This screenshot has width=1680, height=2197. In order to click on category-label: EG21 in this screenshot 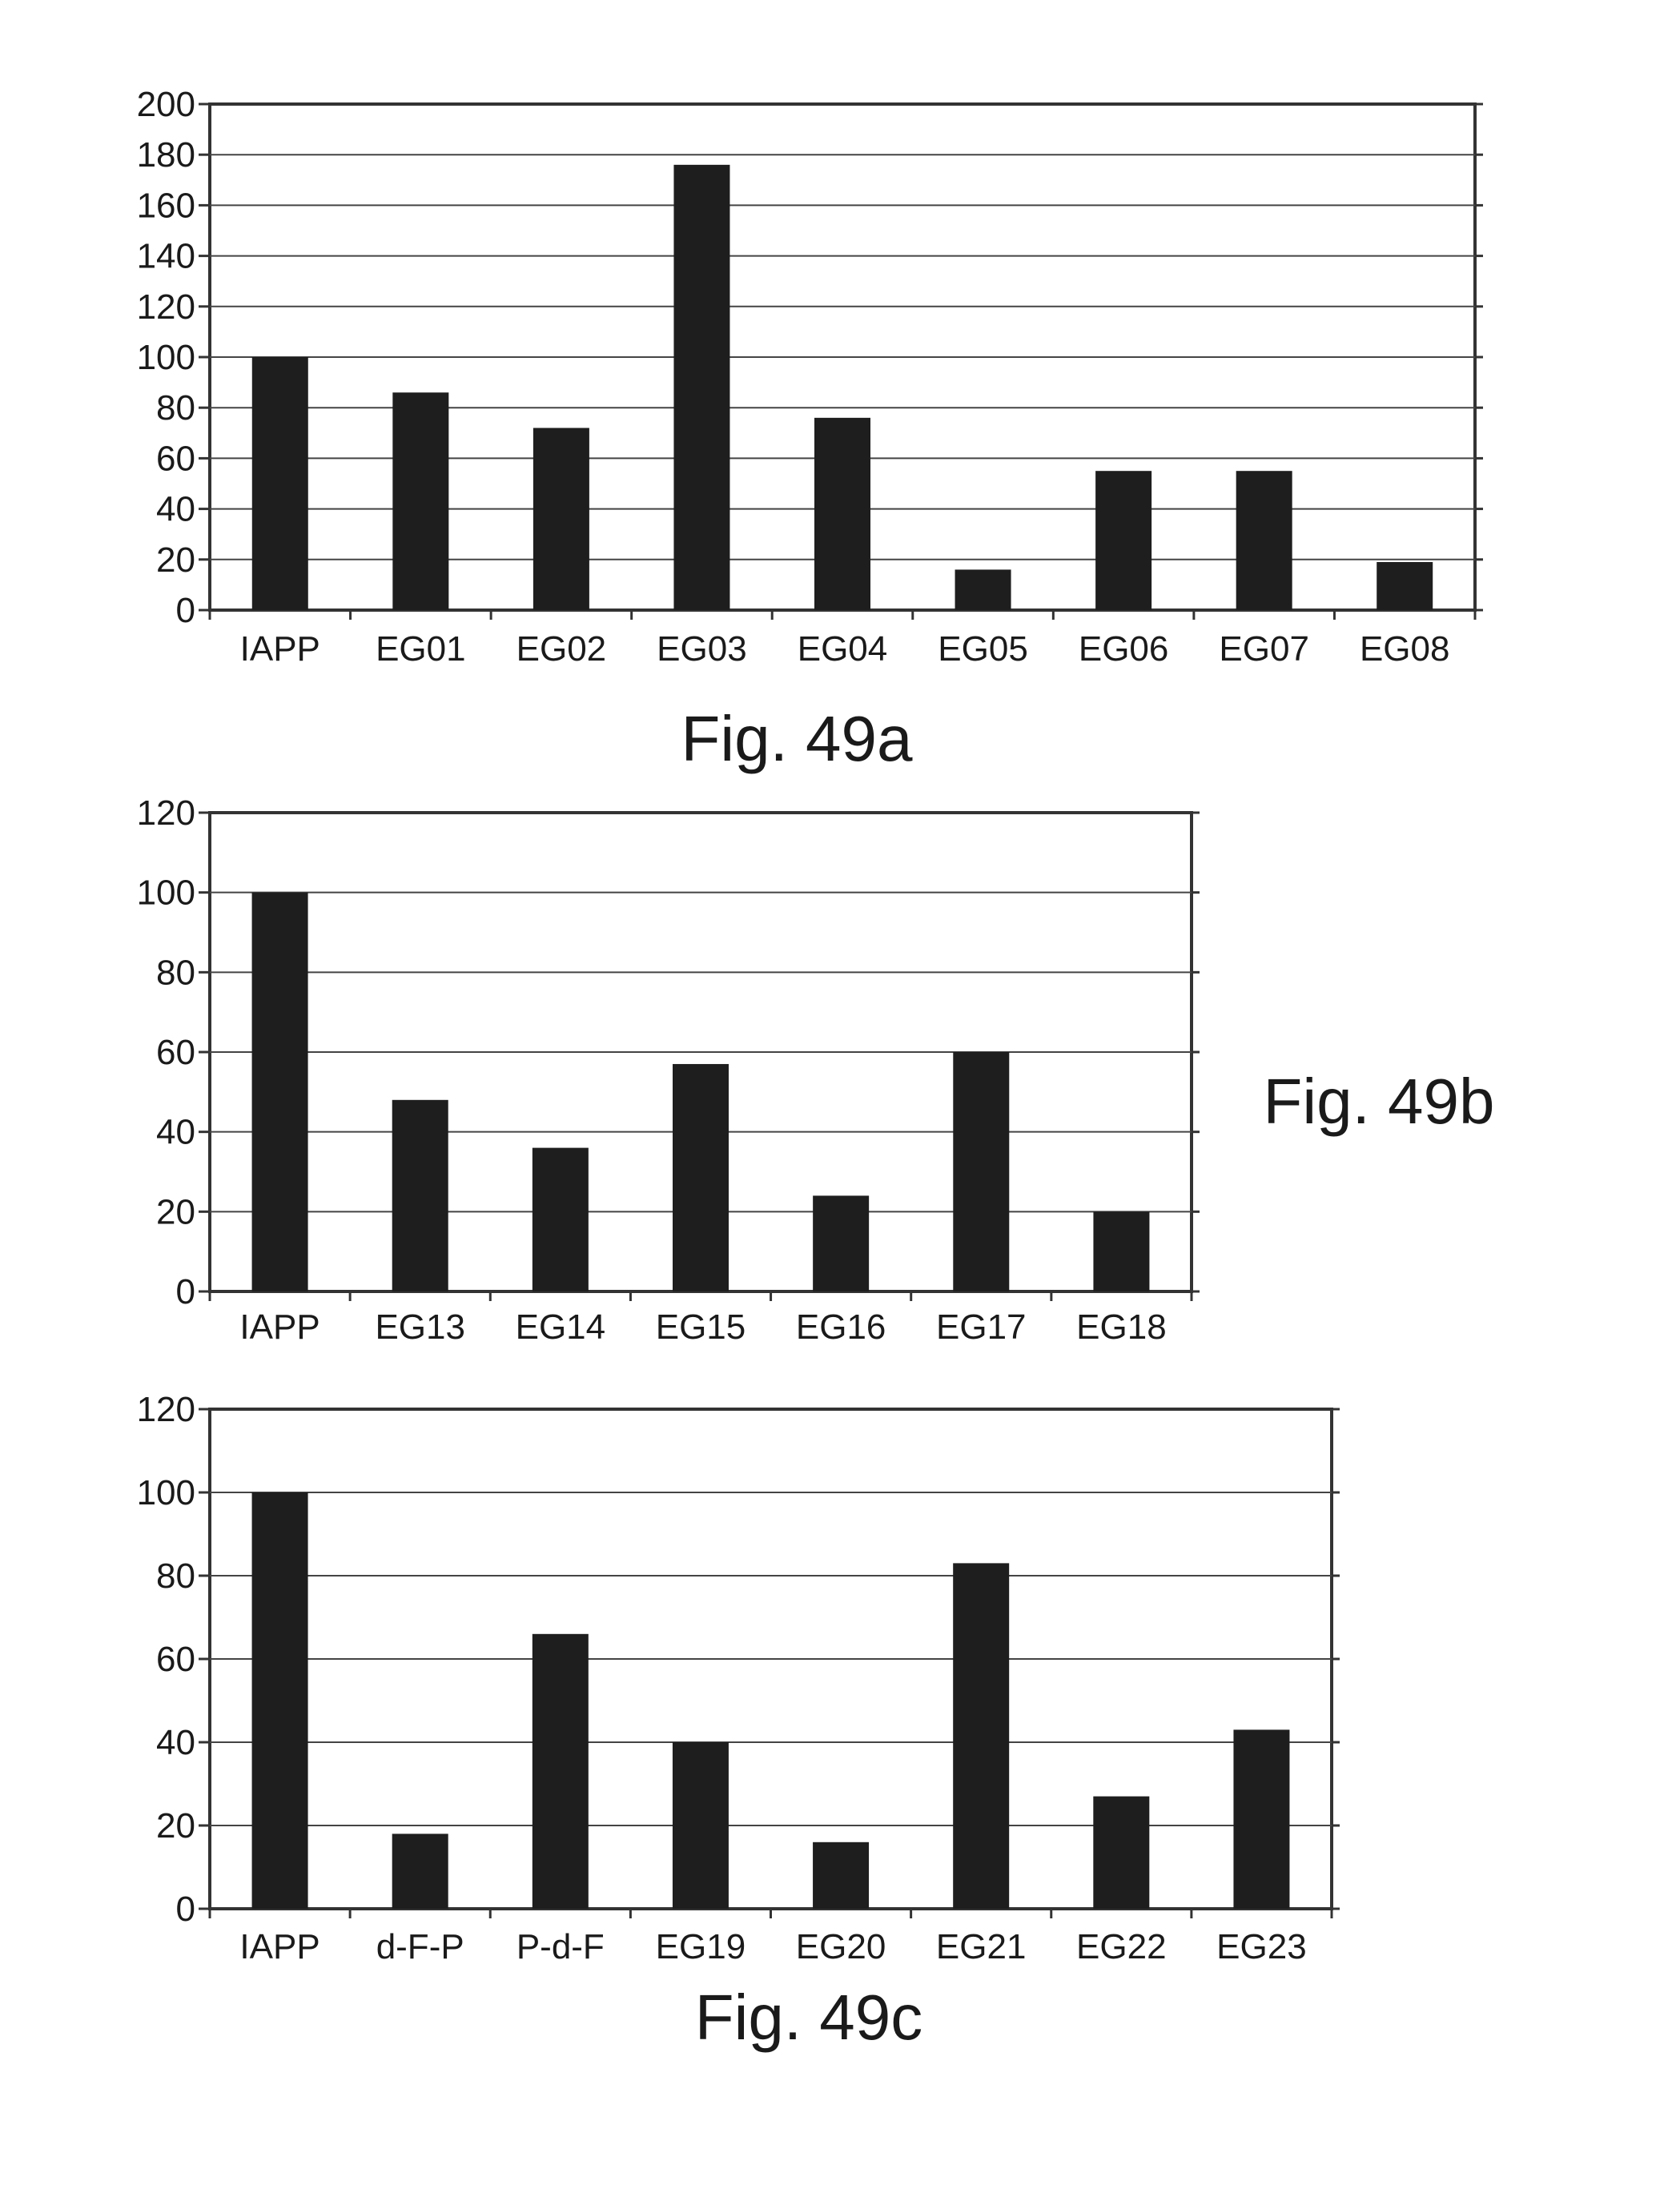, I will do `click(981, 1947)`.